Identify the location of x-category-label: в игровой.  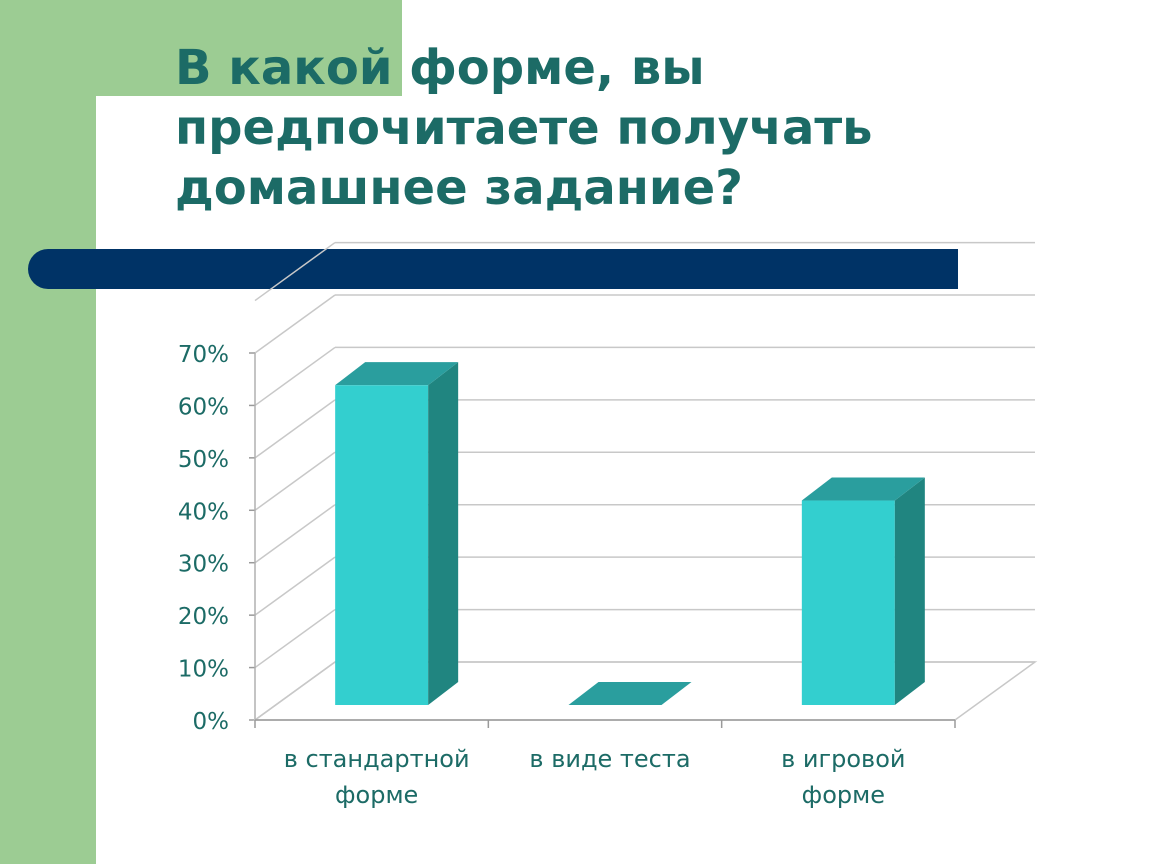
(843, 759).